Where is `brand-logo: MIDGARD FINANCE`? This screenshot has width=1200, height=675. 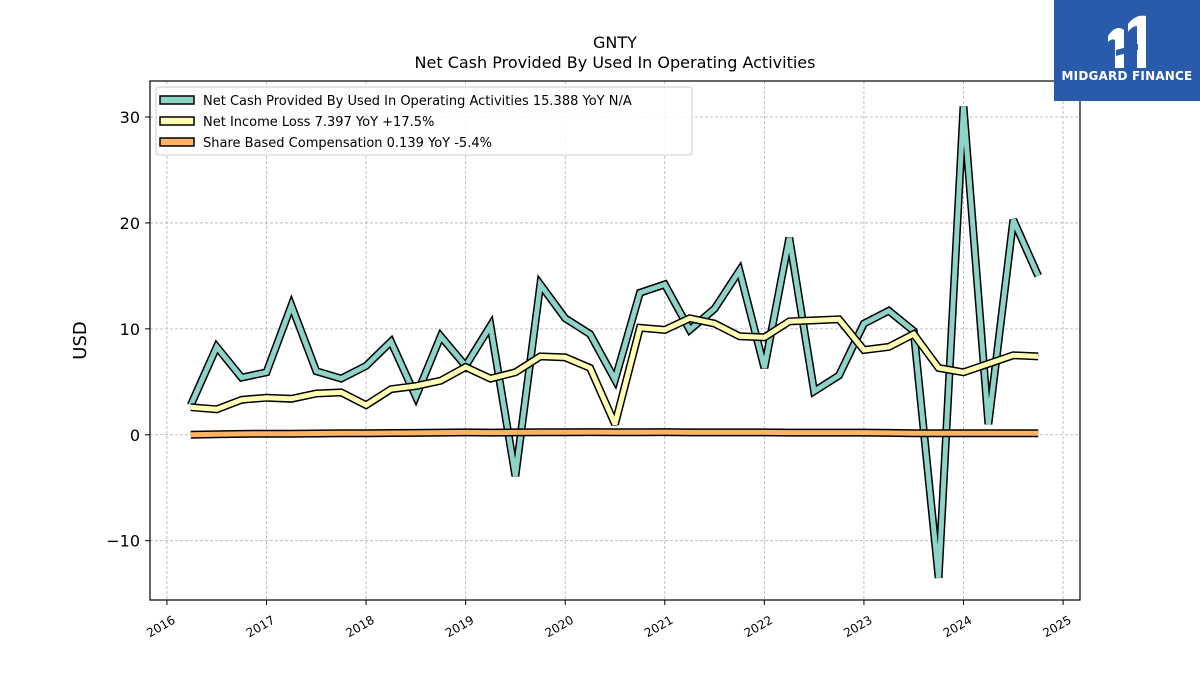
brand-logo: MIDGARD FINANCE is located at coordinates (1127, 50).